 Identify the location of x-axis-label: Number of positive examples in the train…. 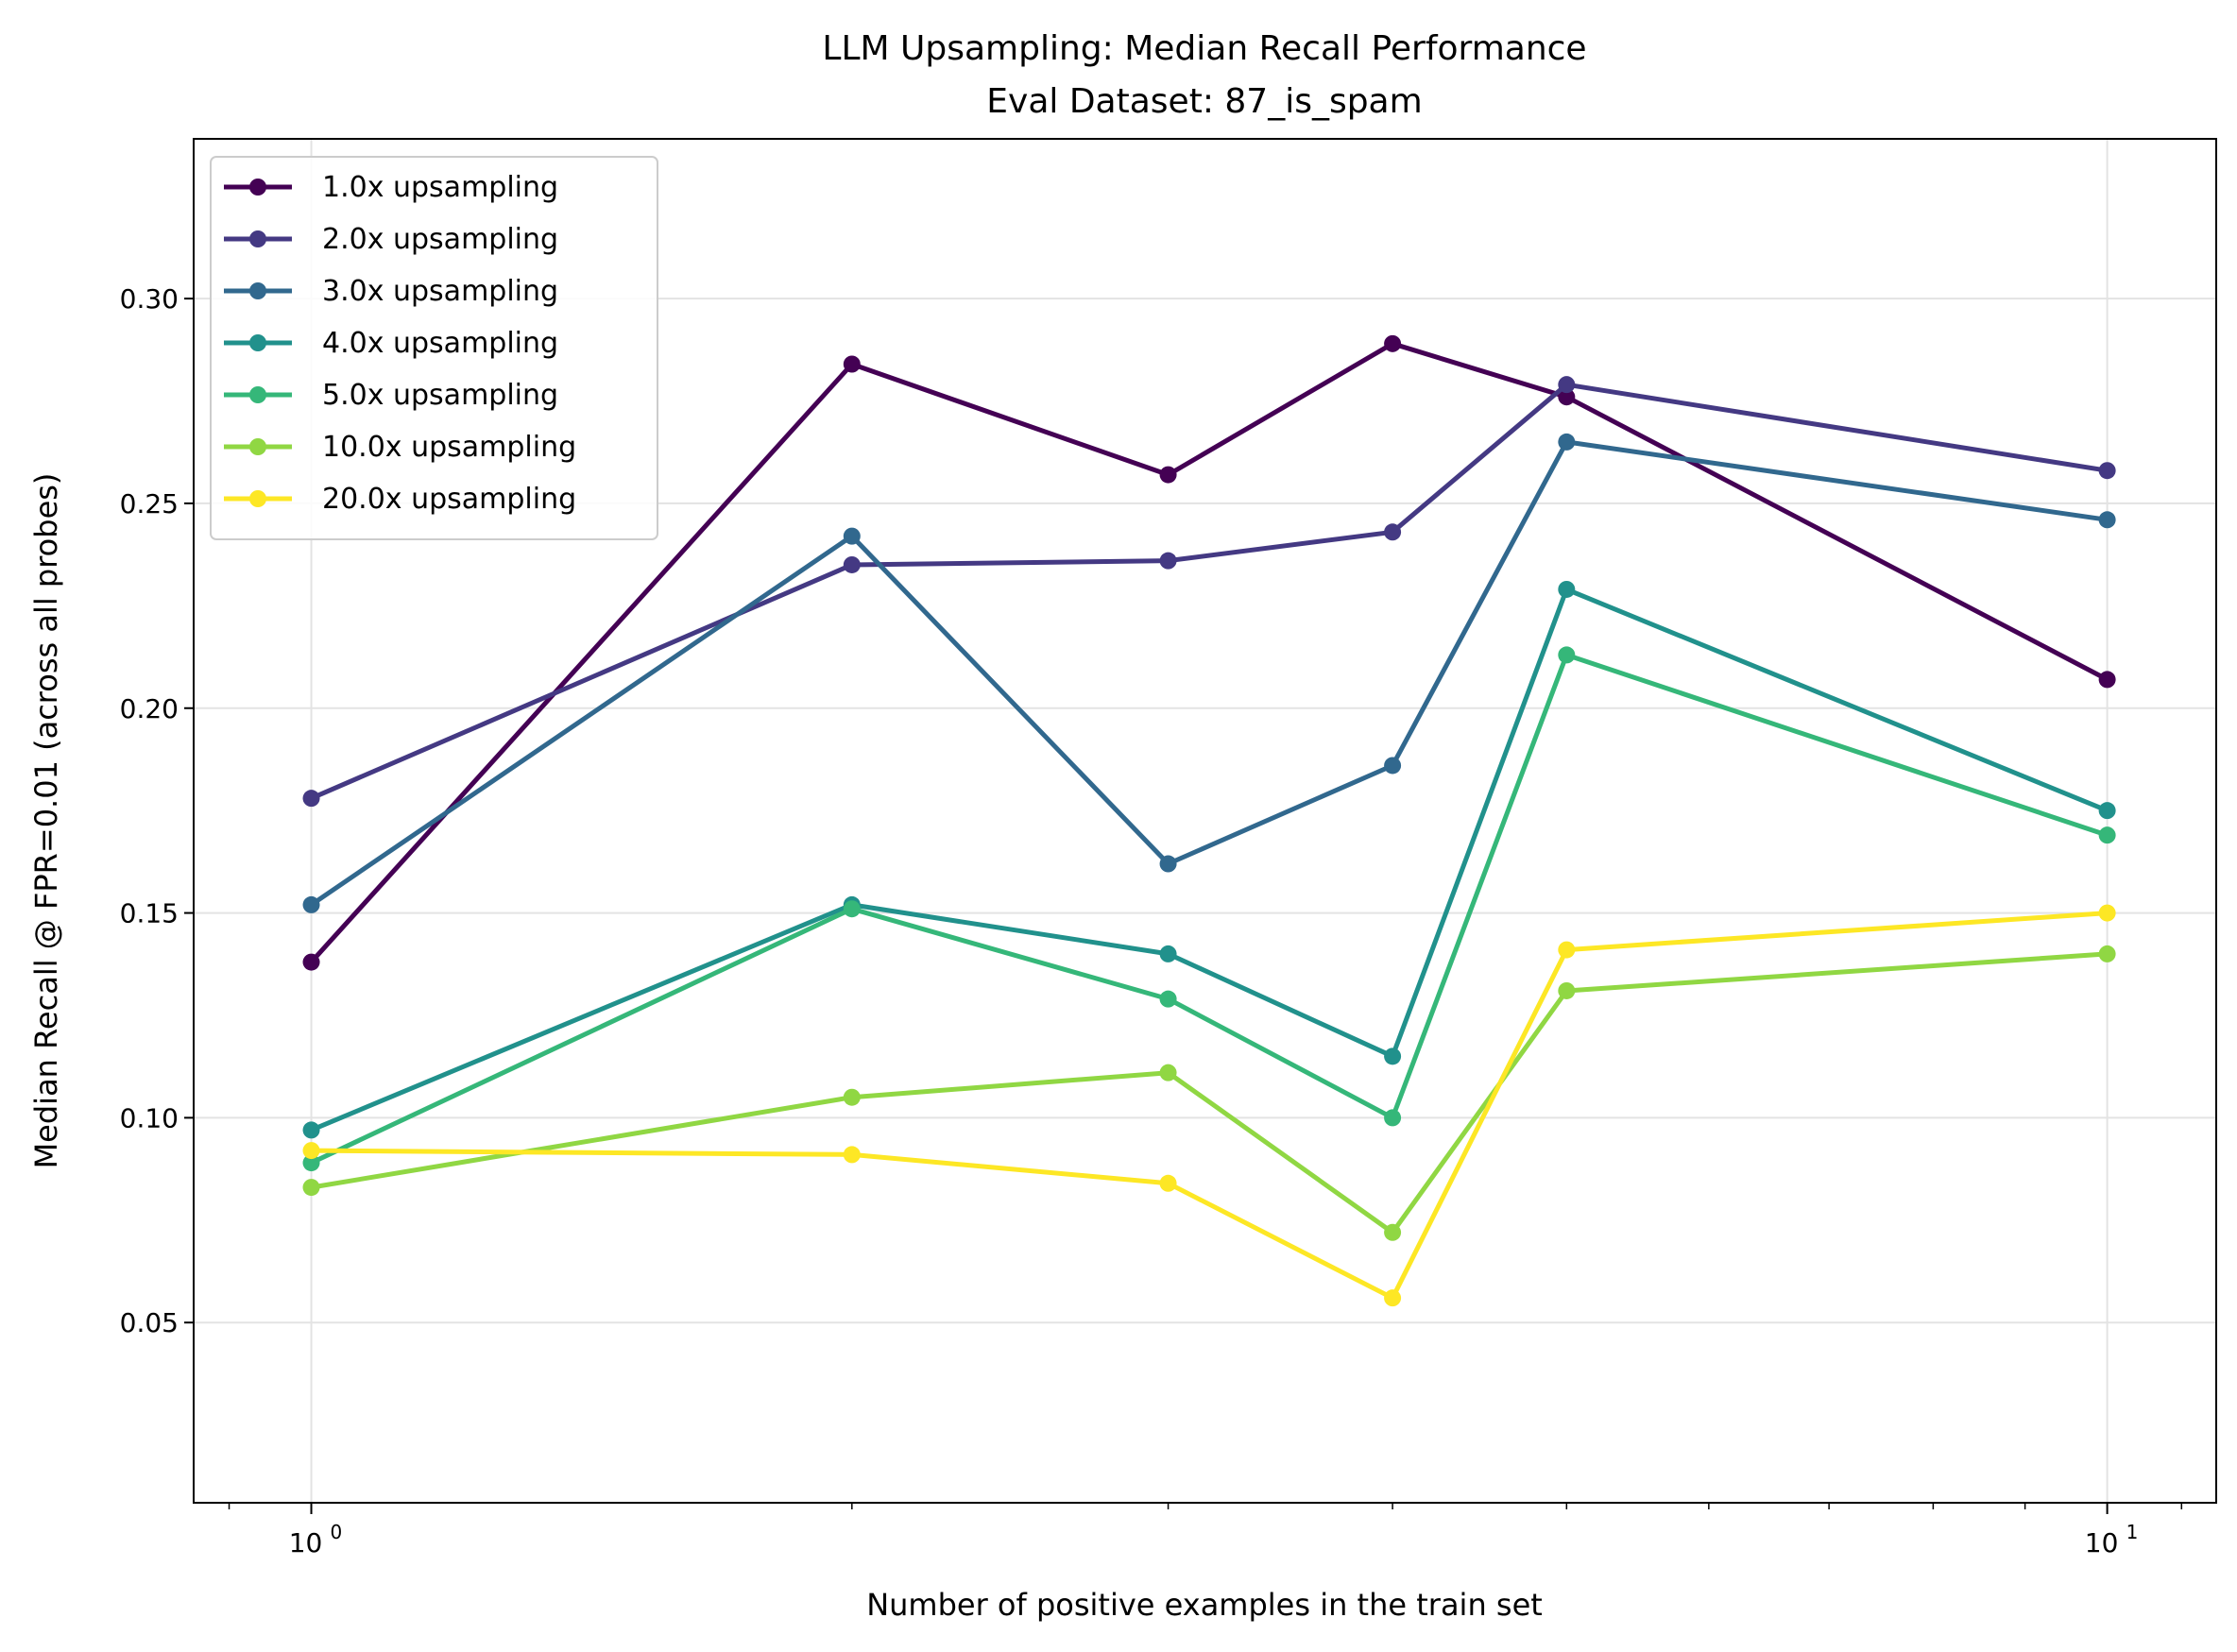
(1204, 1605).